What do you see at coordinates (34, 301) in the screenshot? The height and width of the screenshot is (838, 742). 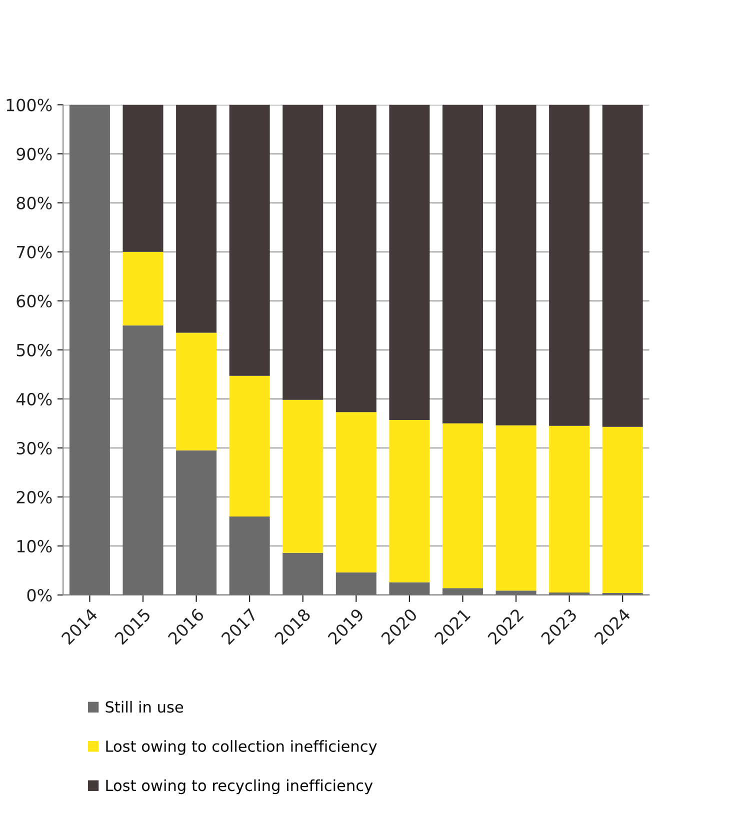 I see `y-tick-label: 60%` at bounding box center [34, 301].